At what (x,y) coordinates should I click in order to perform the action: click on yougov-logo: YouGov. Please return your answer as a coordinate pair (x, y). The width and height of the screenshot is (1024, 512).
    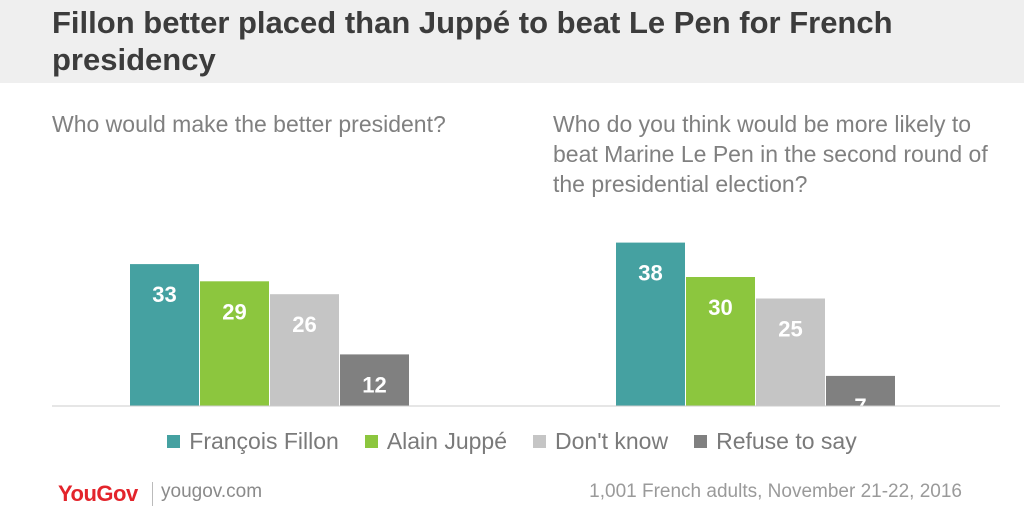
    Looking at the image, I should click on (98, 493).